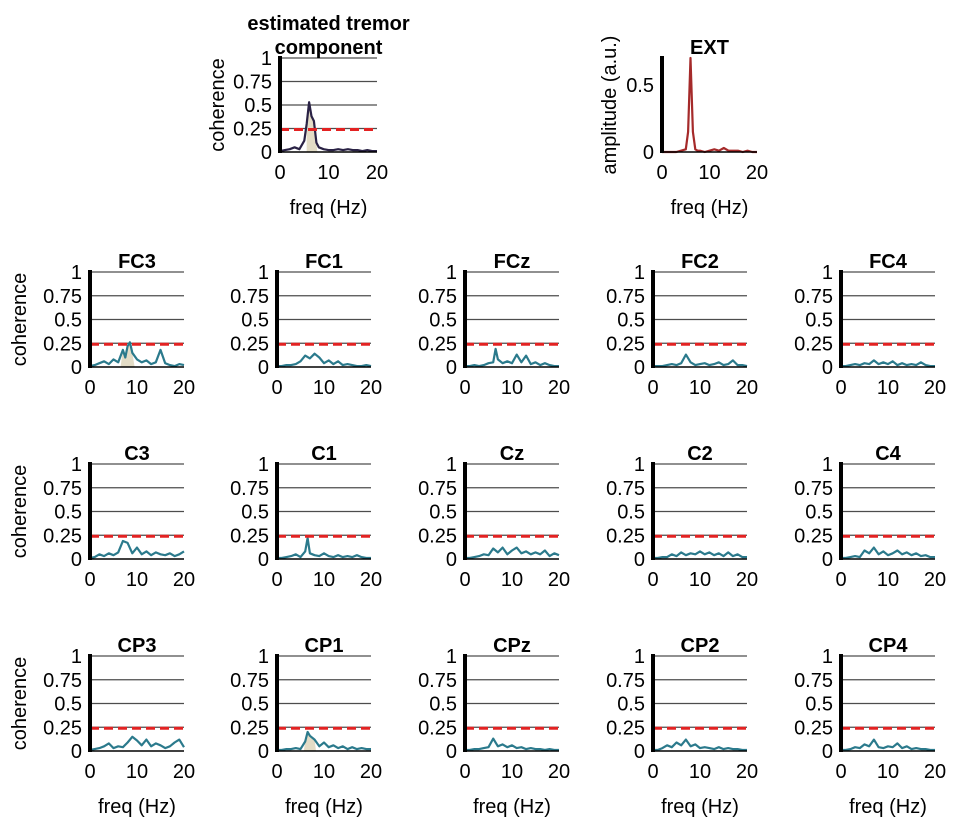  Describe the element at coordinates (328, 24) in the screenshot. I see `subplot-title: estimated tremor` at that location.